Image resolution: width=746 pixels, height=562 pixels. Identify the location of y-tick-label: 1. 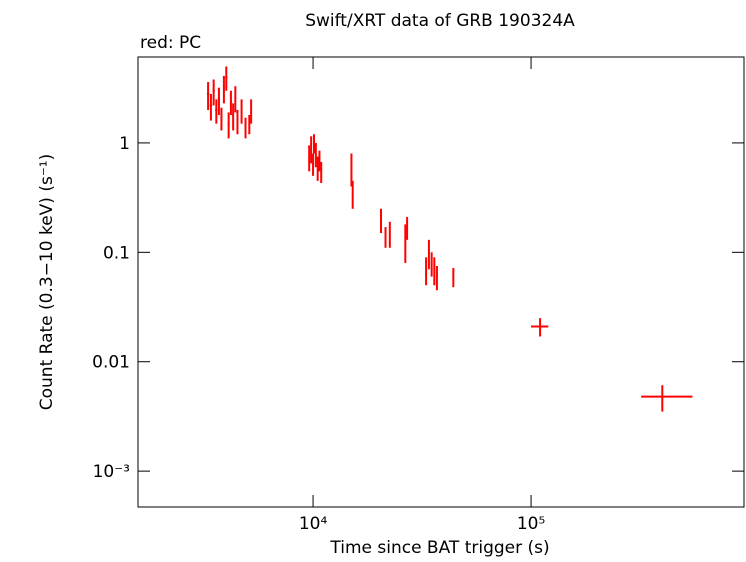
(124, 144).